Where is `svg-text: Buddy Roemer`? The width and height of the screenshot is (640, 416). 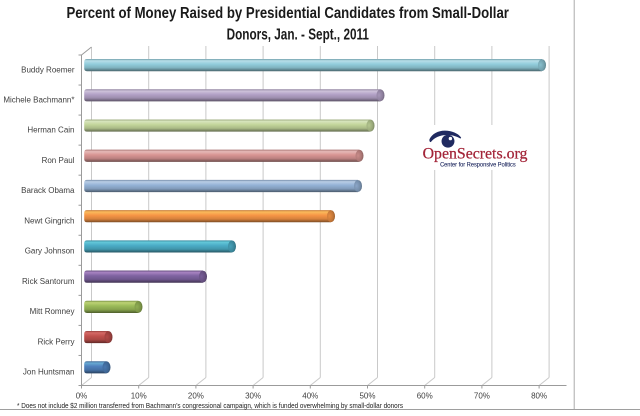 svg-text: Buddy Roemer is located at coordinates (48, 69).